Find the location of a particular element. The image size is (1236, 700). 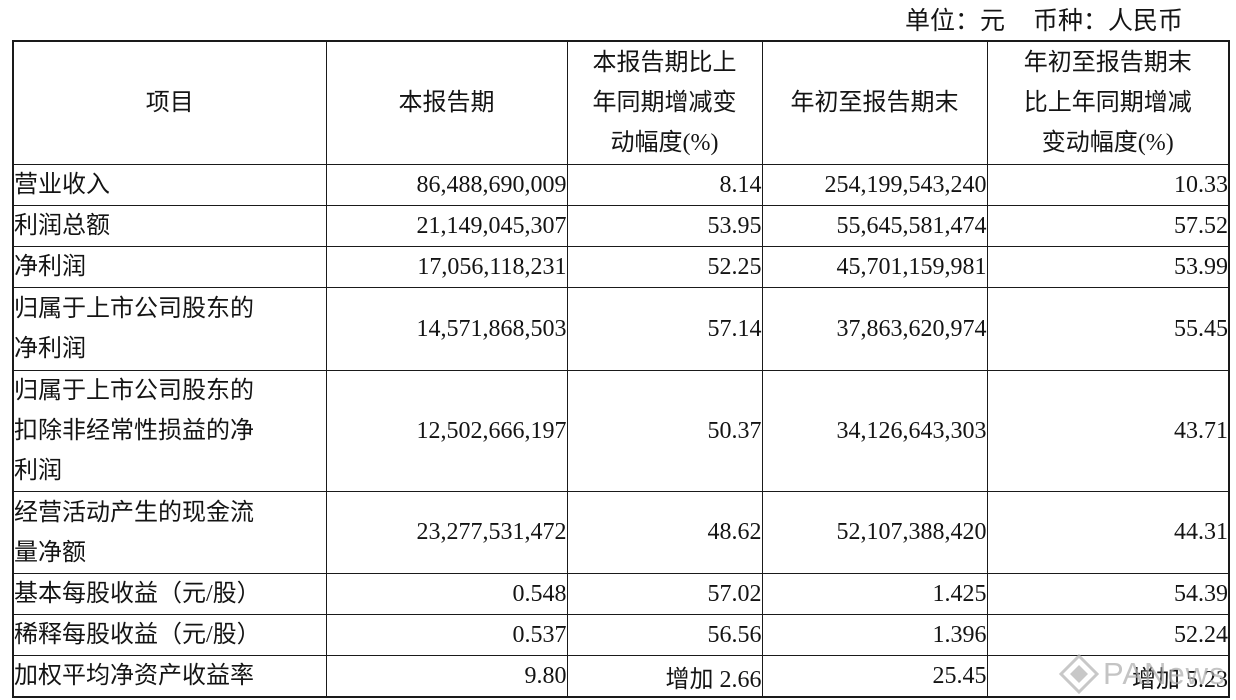

column-header-current-period-change: 本报告期比上 年同期增减变 动幅度(%) is located at coordinates (664, 102).